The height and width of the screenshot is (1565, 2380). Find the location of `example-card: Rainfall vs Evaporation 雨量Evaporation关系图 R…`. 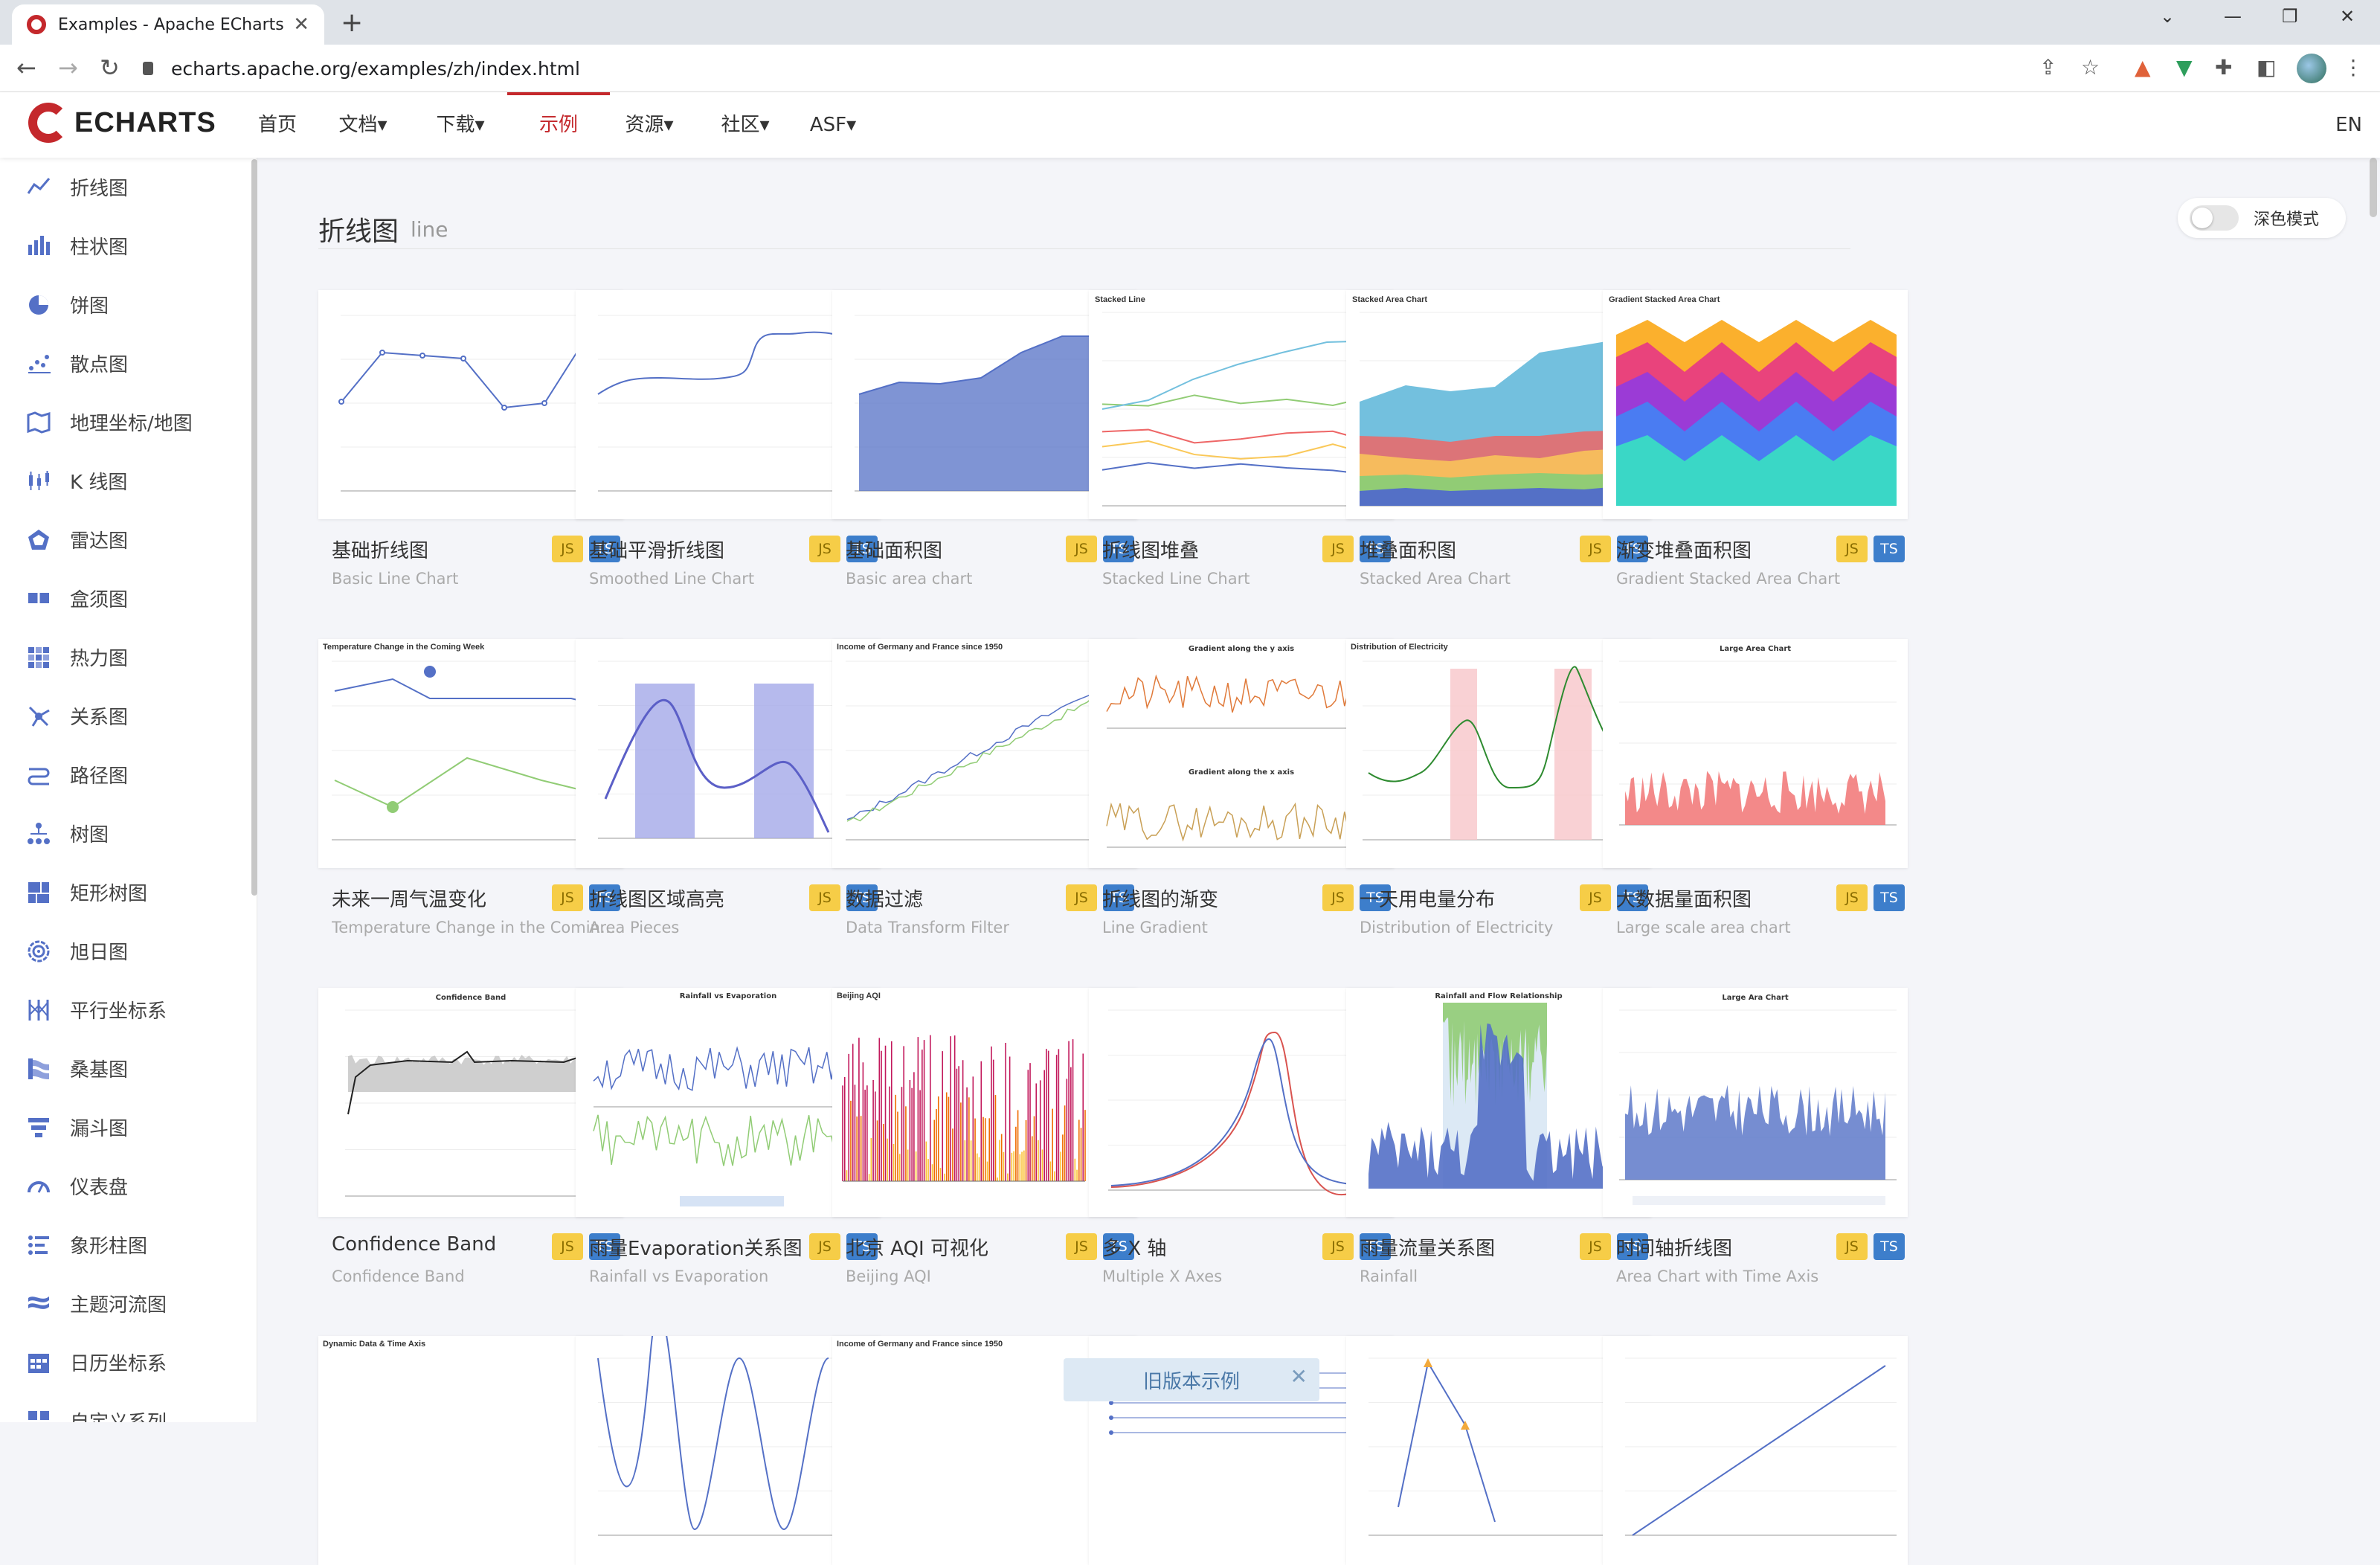

example-card: Rainfall vs Evaporation 雨量Evaporation关系图 R… is located at coordinates (729, 1136).